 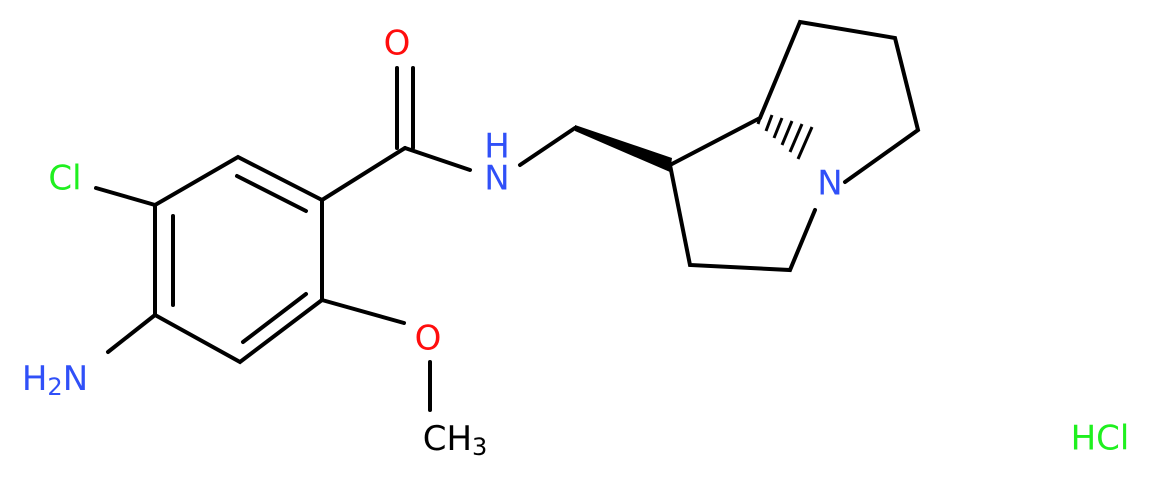 What do you see at coordinates (479, 447) in the screenshot?
I see `atom-part: 3` at bounding box center [479, 447].